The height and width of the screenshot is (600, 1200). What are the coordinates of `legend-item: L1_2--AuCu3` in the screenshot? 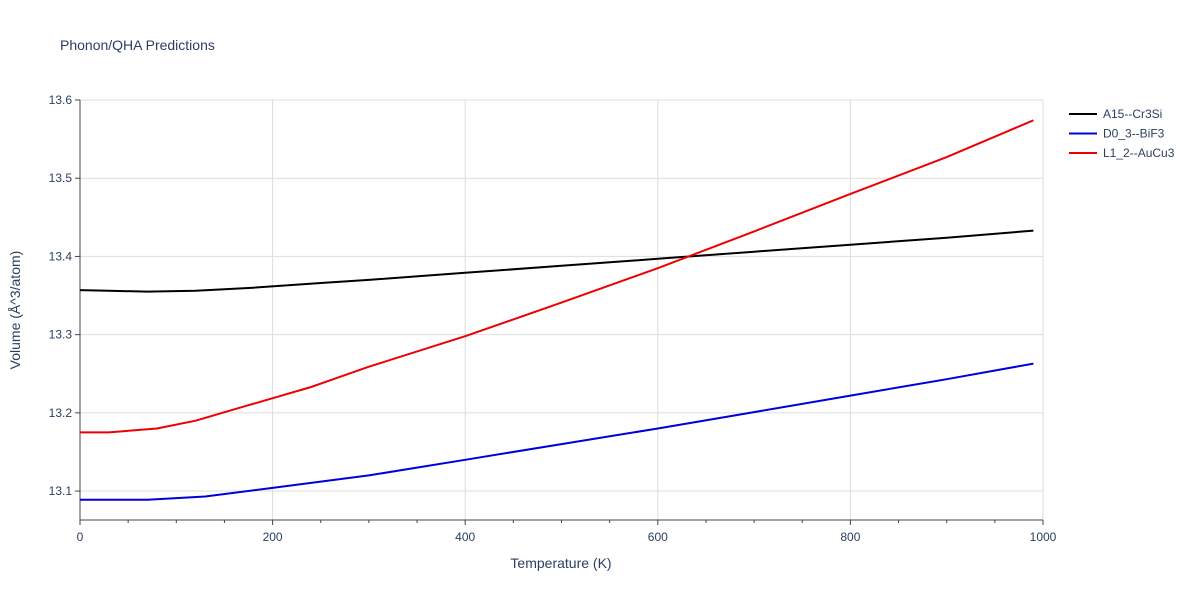 It's located at (1122, 153).